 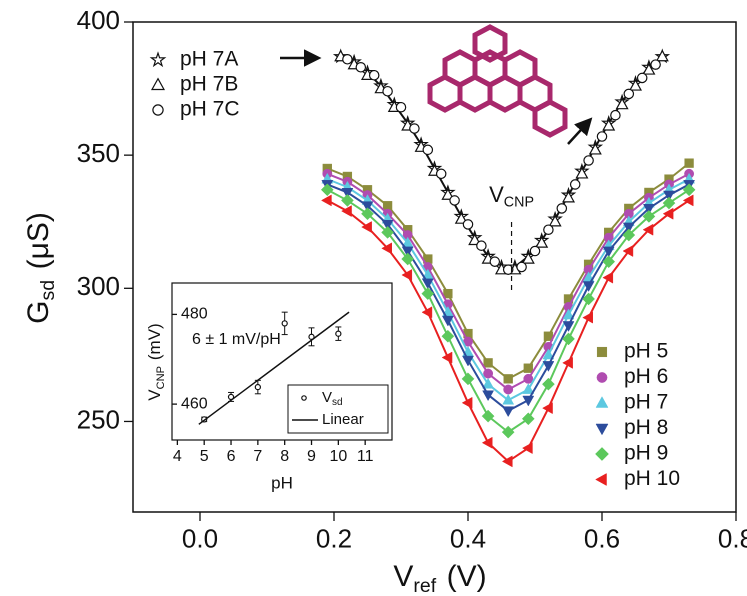 What do you see at coordinates (177, 456) in the screenshot?
I see `x-tick-label: 4` at bounding box center [177, 456].